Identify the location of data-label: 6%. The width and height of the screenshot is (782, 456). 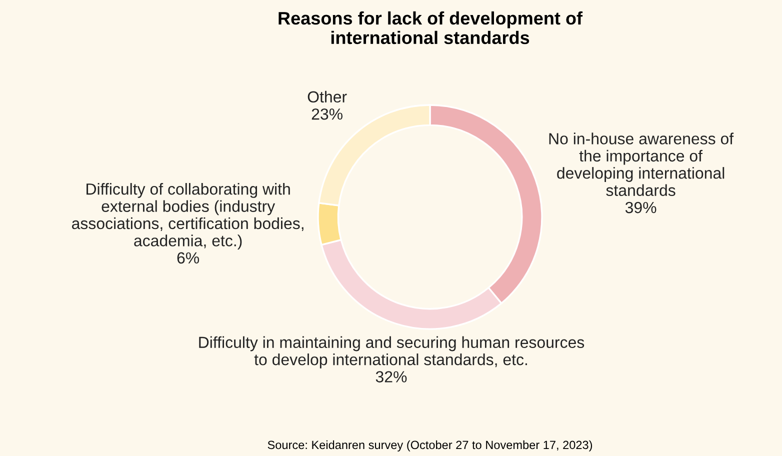
(188, 258).